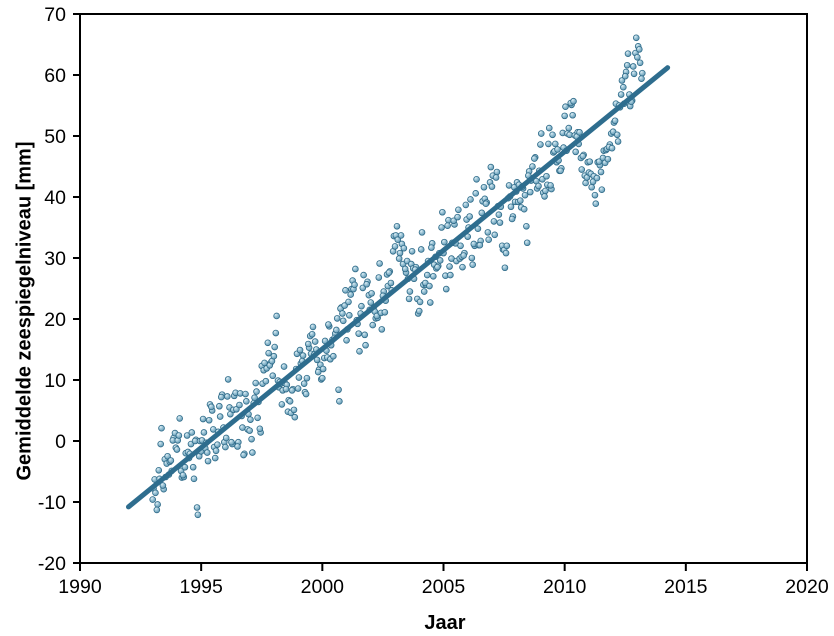 This screenshot has width=834, height=636. What do you see at coordinates (445, 623) in the screenshot?
I see `x-axis-title: Jaar` at bounding box center [445, 623].